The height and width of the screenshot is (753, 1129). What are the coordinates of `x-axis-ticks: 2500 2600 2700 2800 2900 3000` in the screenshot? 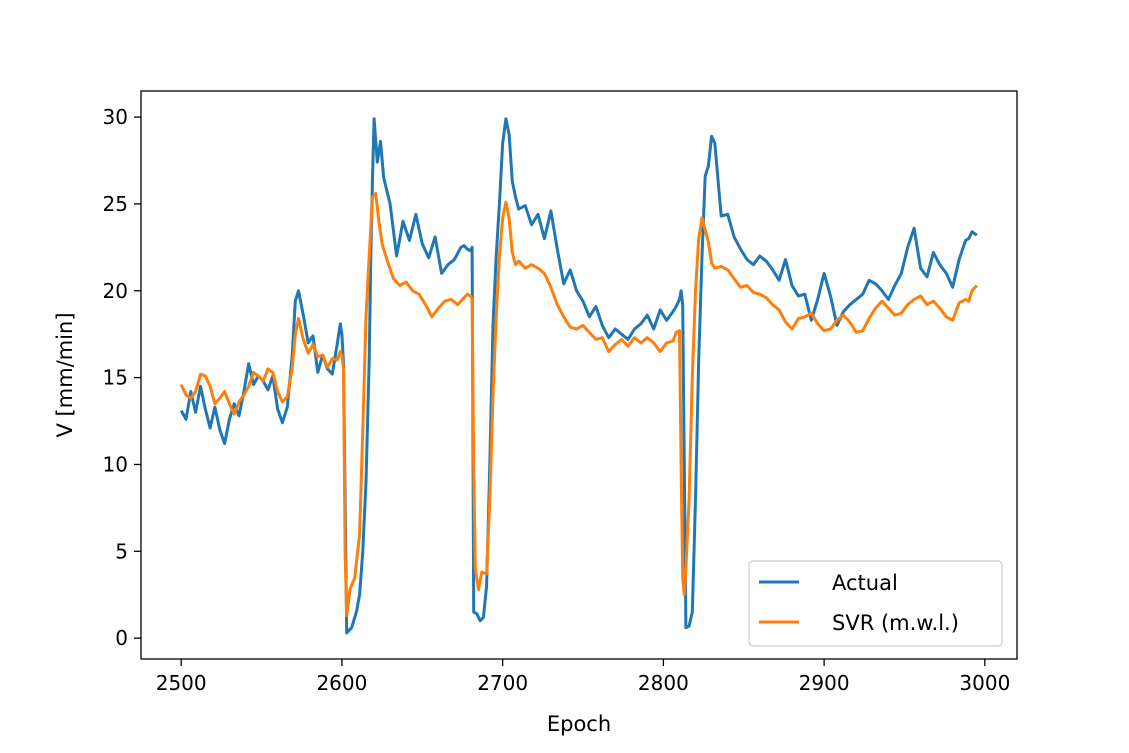 It's located at (583, 677).